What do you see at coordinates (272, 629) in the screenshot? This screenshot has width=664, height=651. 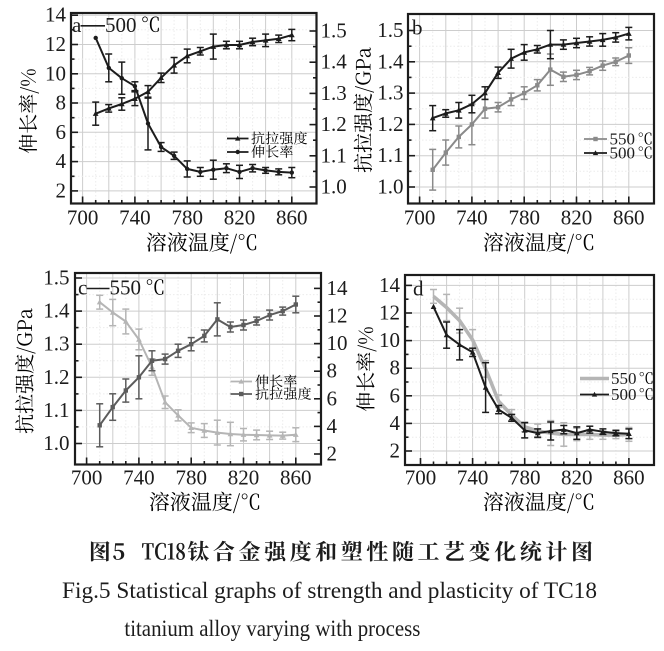 I see `svg-text:titanium alloy varying with pr: titanium alloy varying with process` at bounding box center [272, 629].